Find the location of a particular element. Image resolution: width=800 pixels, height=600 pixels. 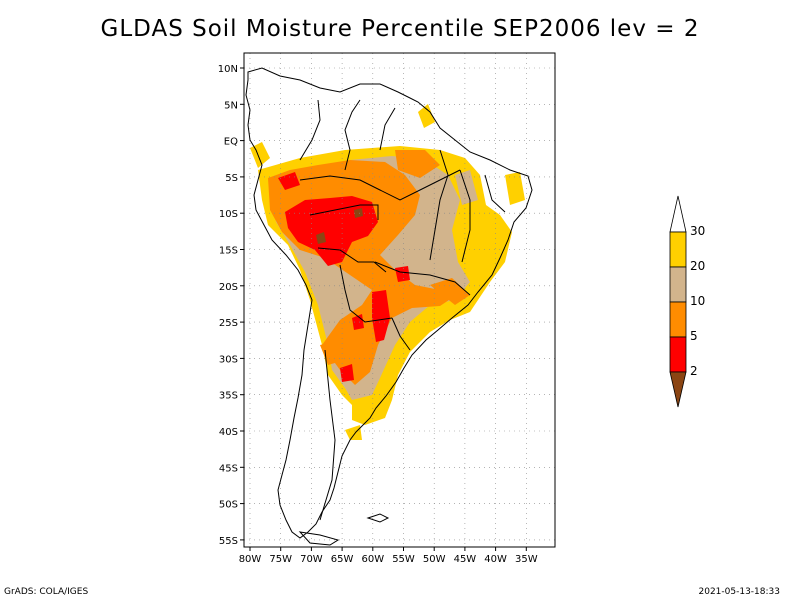

lat-tick-label: 45S is located at coordinates (228, 468).